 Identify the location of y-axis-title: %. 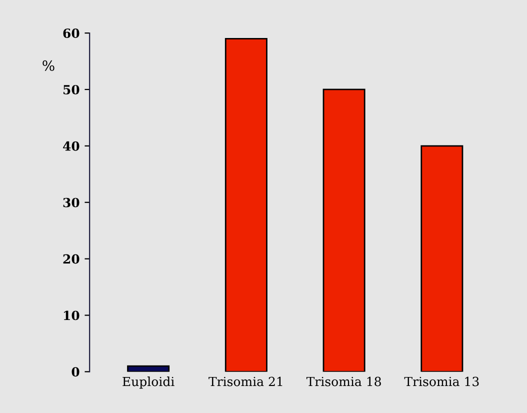
(48, 65).